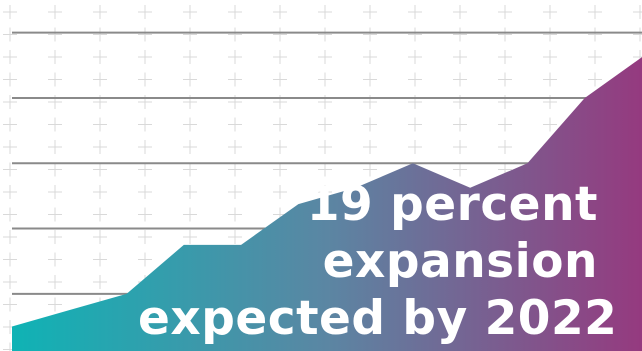 This screenshot has width=642, height=351. Describe the element at coordinates (460, 261) in the screenshot. I see `headline-line-2: expansion` at that location.